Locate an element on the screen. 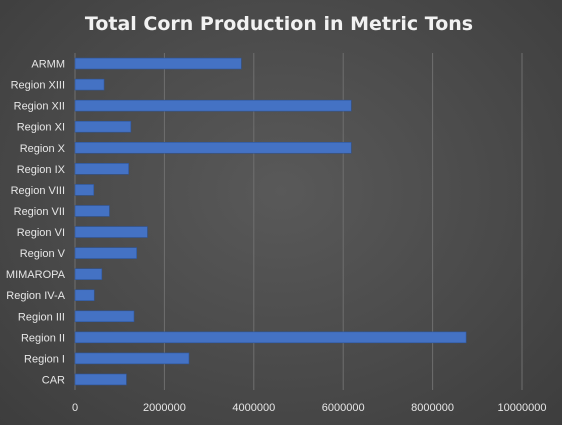  category-label: Region V is located at coordinates (43, 254).